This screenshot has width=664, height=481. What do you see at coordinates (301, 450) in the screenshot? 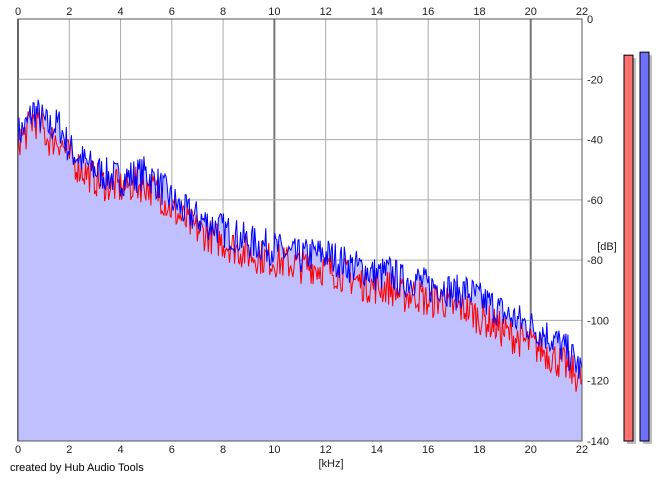
I see `x-tick-labels-bottom: 0 2 4 6 8 10 12 14 16 18 20 22` at bounding box center [301, 450].